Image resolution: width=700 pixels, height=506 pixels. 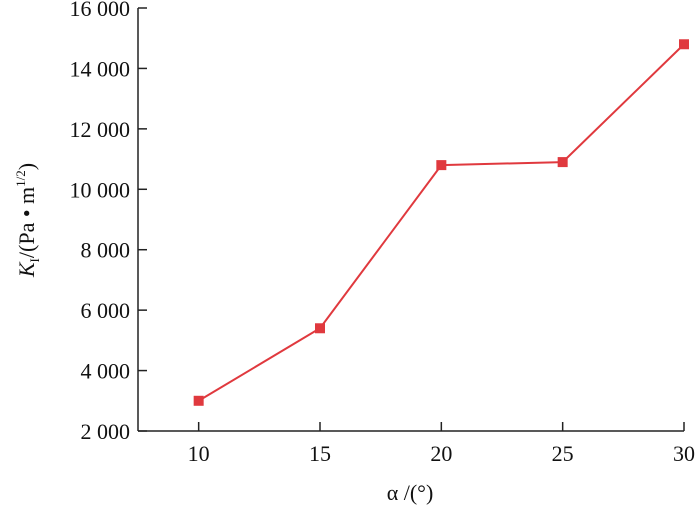 What do you see at coordinates (563, 453) in the screenshot?
I see `x-tick-label: 25` at bounding box center [563, 453].